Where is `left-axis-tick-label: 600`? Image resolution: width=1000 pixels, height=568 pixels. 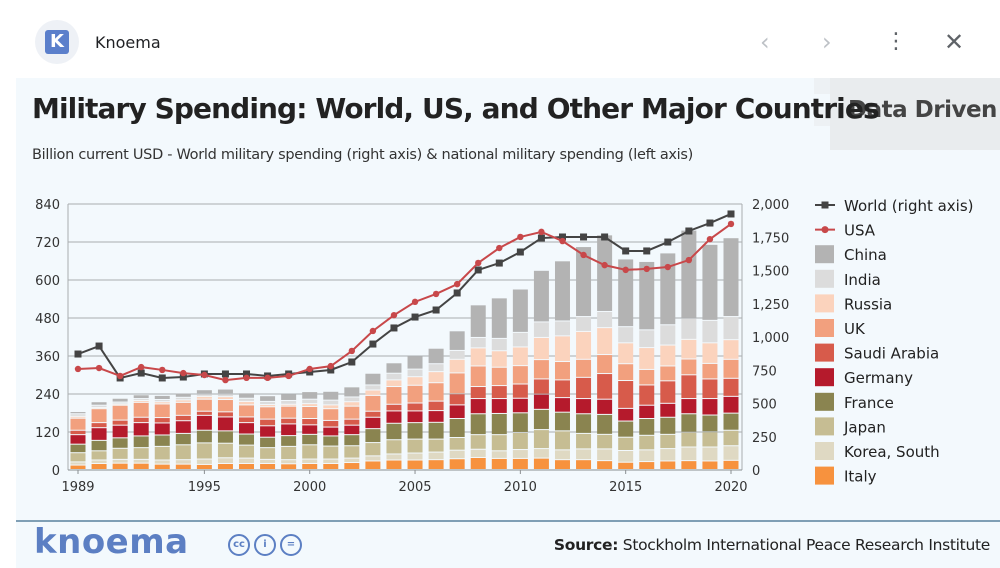
left-axis-tick-label: 600 is located at coordinates (47, 281).